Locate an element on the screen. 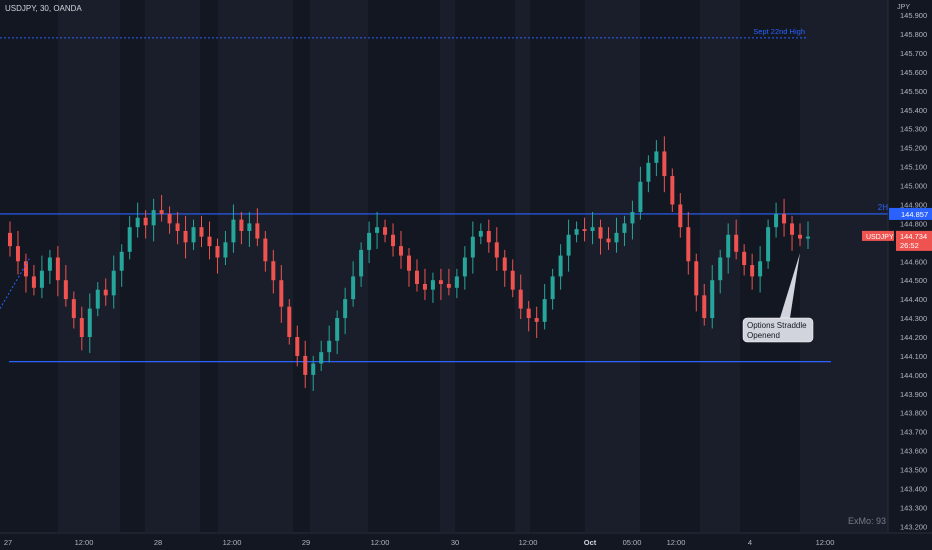 Image resolution: width=932 pixels, height=550 pixels. callout-box is located at coordinates (778, 330).